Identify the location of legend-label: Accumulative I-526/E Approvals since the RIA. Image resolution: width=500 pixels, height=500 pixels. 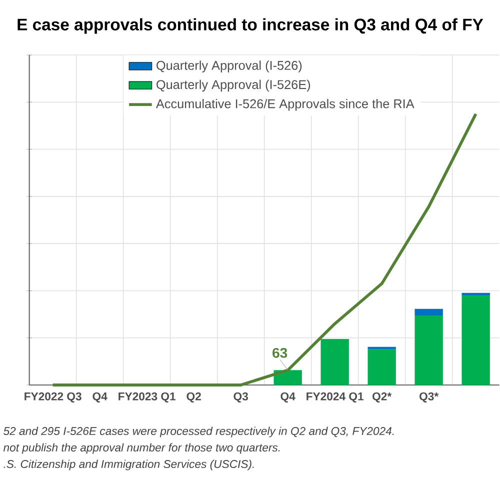
(285, 104).